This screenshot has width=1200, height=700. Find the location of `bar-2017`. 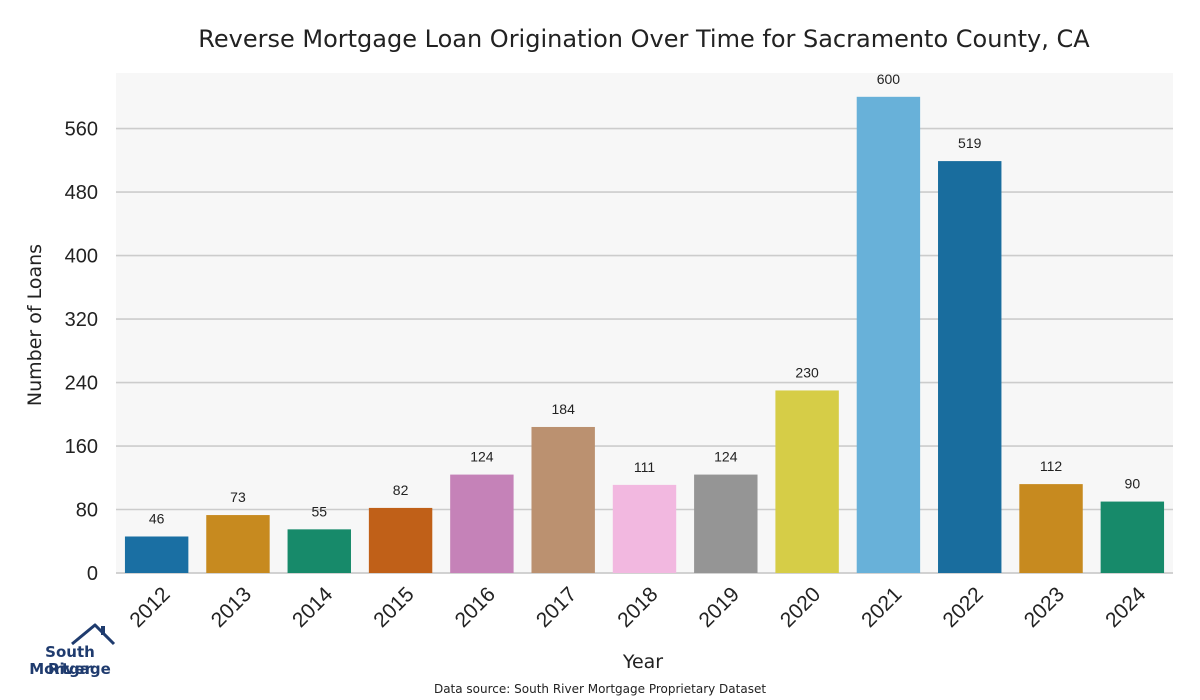

bar-2017 is located at coordinates (563, 499).